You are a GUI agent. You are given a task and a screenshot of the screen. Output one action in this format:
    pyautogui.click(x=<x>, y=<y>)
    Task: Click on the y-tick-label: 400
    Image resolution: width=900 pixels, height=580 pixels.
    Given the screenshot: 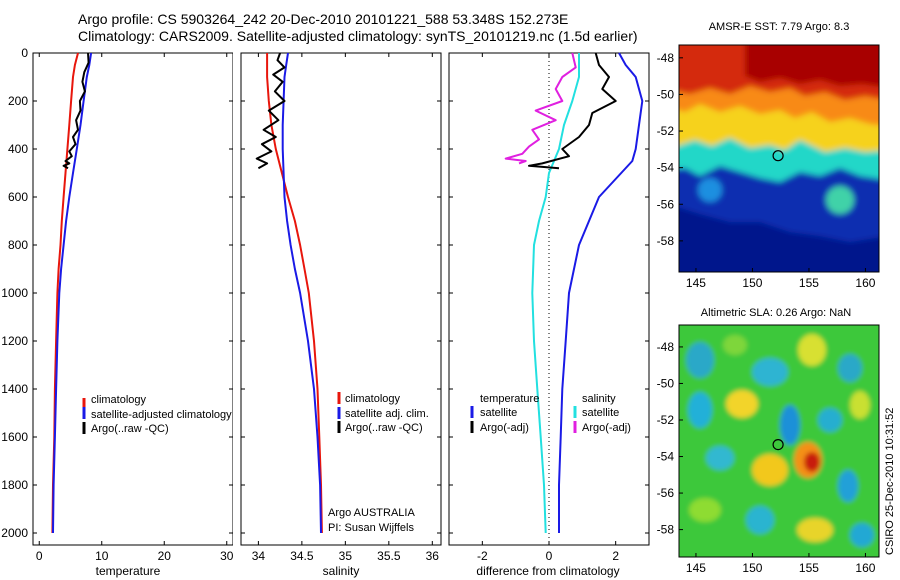 What is the action you would take?
    pyautogui.click(x=18, y=149)
    